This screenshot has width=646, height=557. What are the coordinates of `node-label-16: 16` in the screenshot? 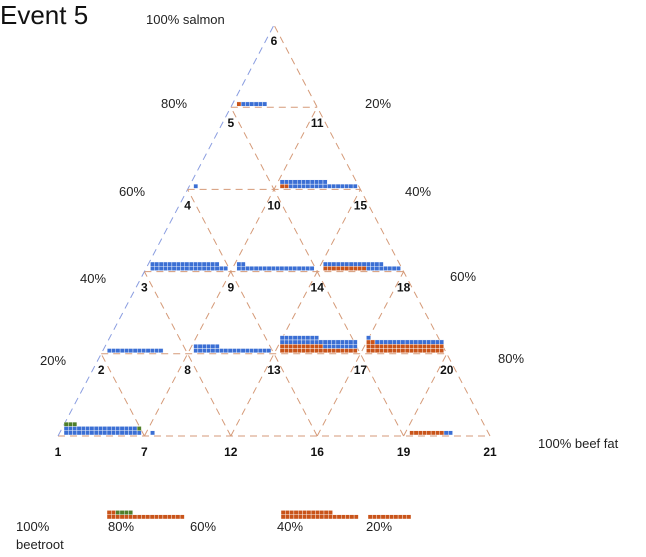 It's located at (318, 452).